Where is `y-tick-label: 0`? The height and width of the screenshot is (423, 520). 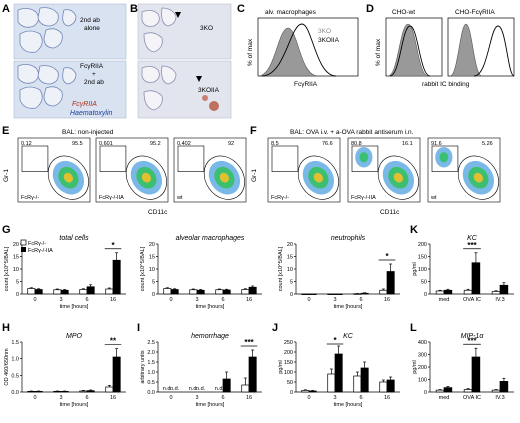
y-tick-label: 0 is located at coordinates (291, 295).